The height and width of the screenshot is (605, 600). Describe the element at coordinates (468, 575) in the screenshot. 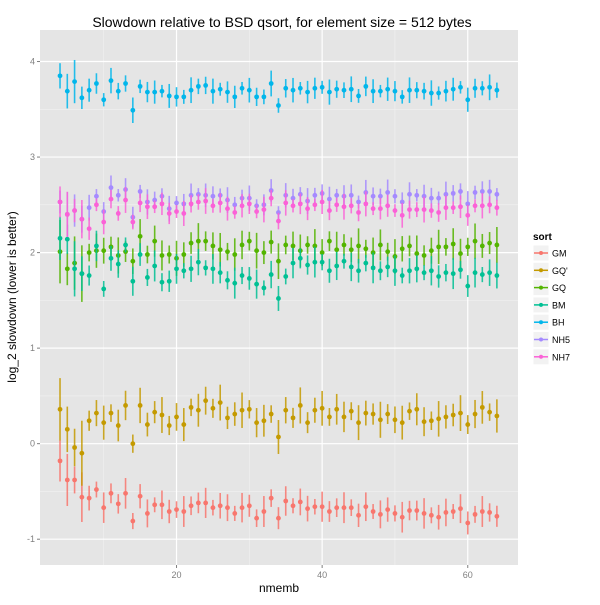

I see `x-tick-label: 60` at that location.